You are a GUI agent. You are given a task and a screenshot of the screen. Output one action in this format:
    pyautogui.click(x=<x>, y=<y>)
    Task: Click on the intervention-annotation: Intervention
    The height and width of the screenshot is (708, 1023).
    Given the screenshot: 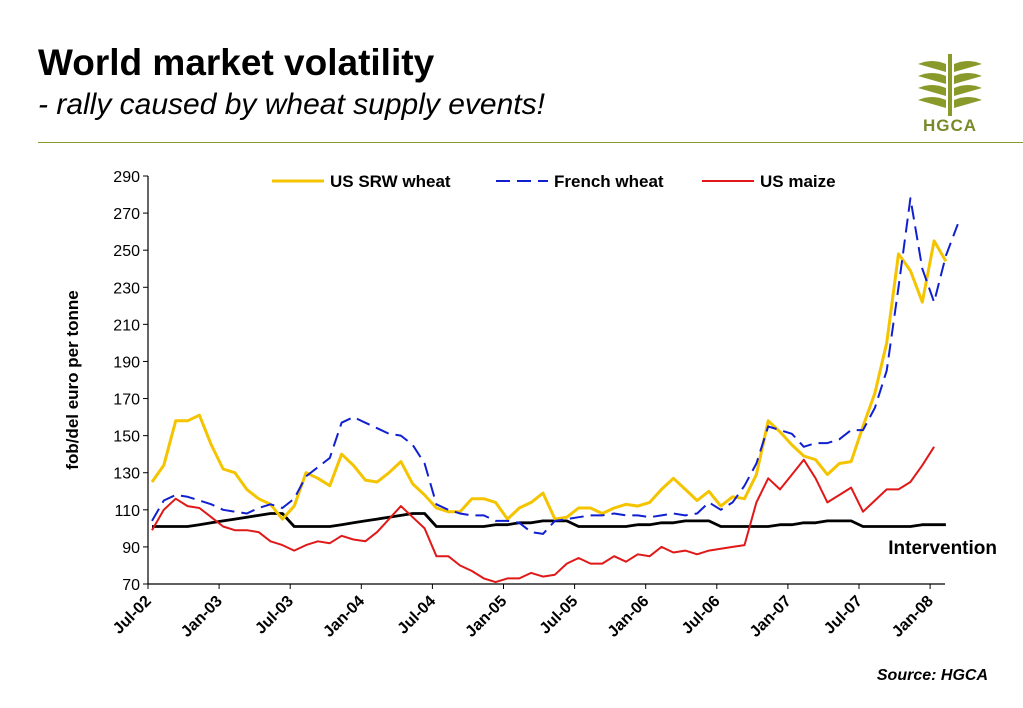 What is the action you would take?
    pyautogui.click(x=942, y=548)
    